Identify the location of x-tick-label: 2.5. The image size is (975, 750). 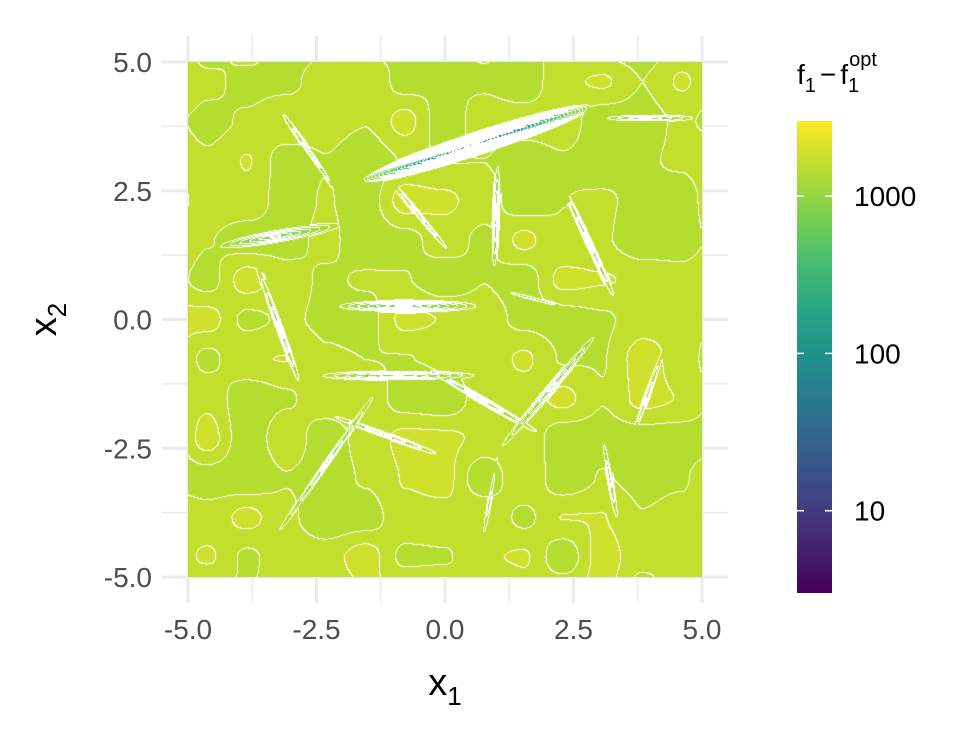
(573, 629).